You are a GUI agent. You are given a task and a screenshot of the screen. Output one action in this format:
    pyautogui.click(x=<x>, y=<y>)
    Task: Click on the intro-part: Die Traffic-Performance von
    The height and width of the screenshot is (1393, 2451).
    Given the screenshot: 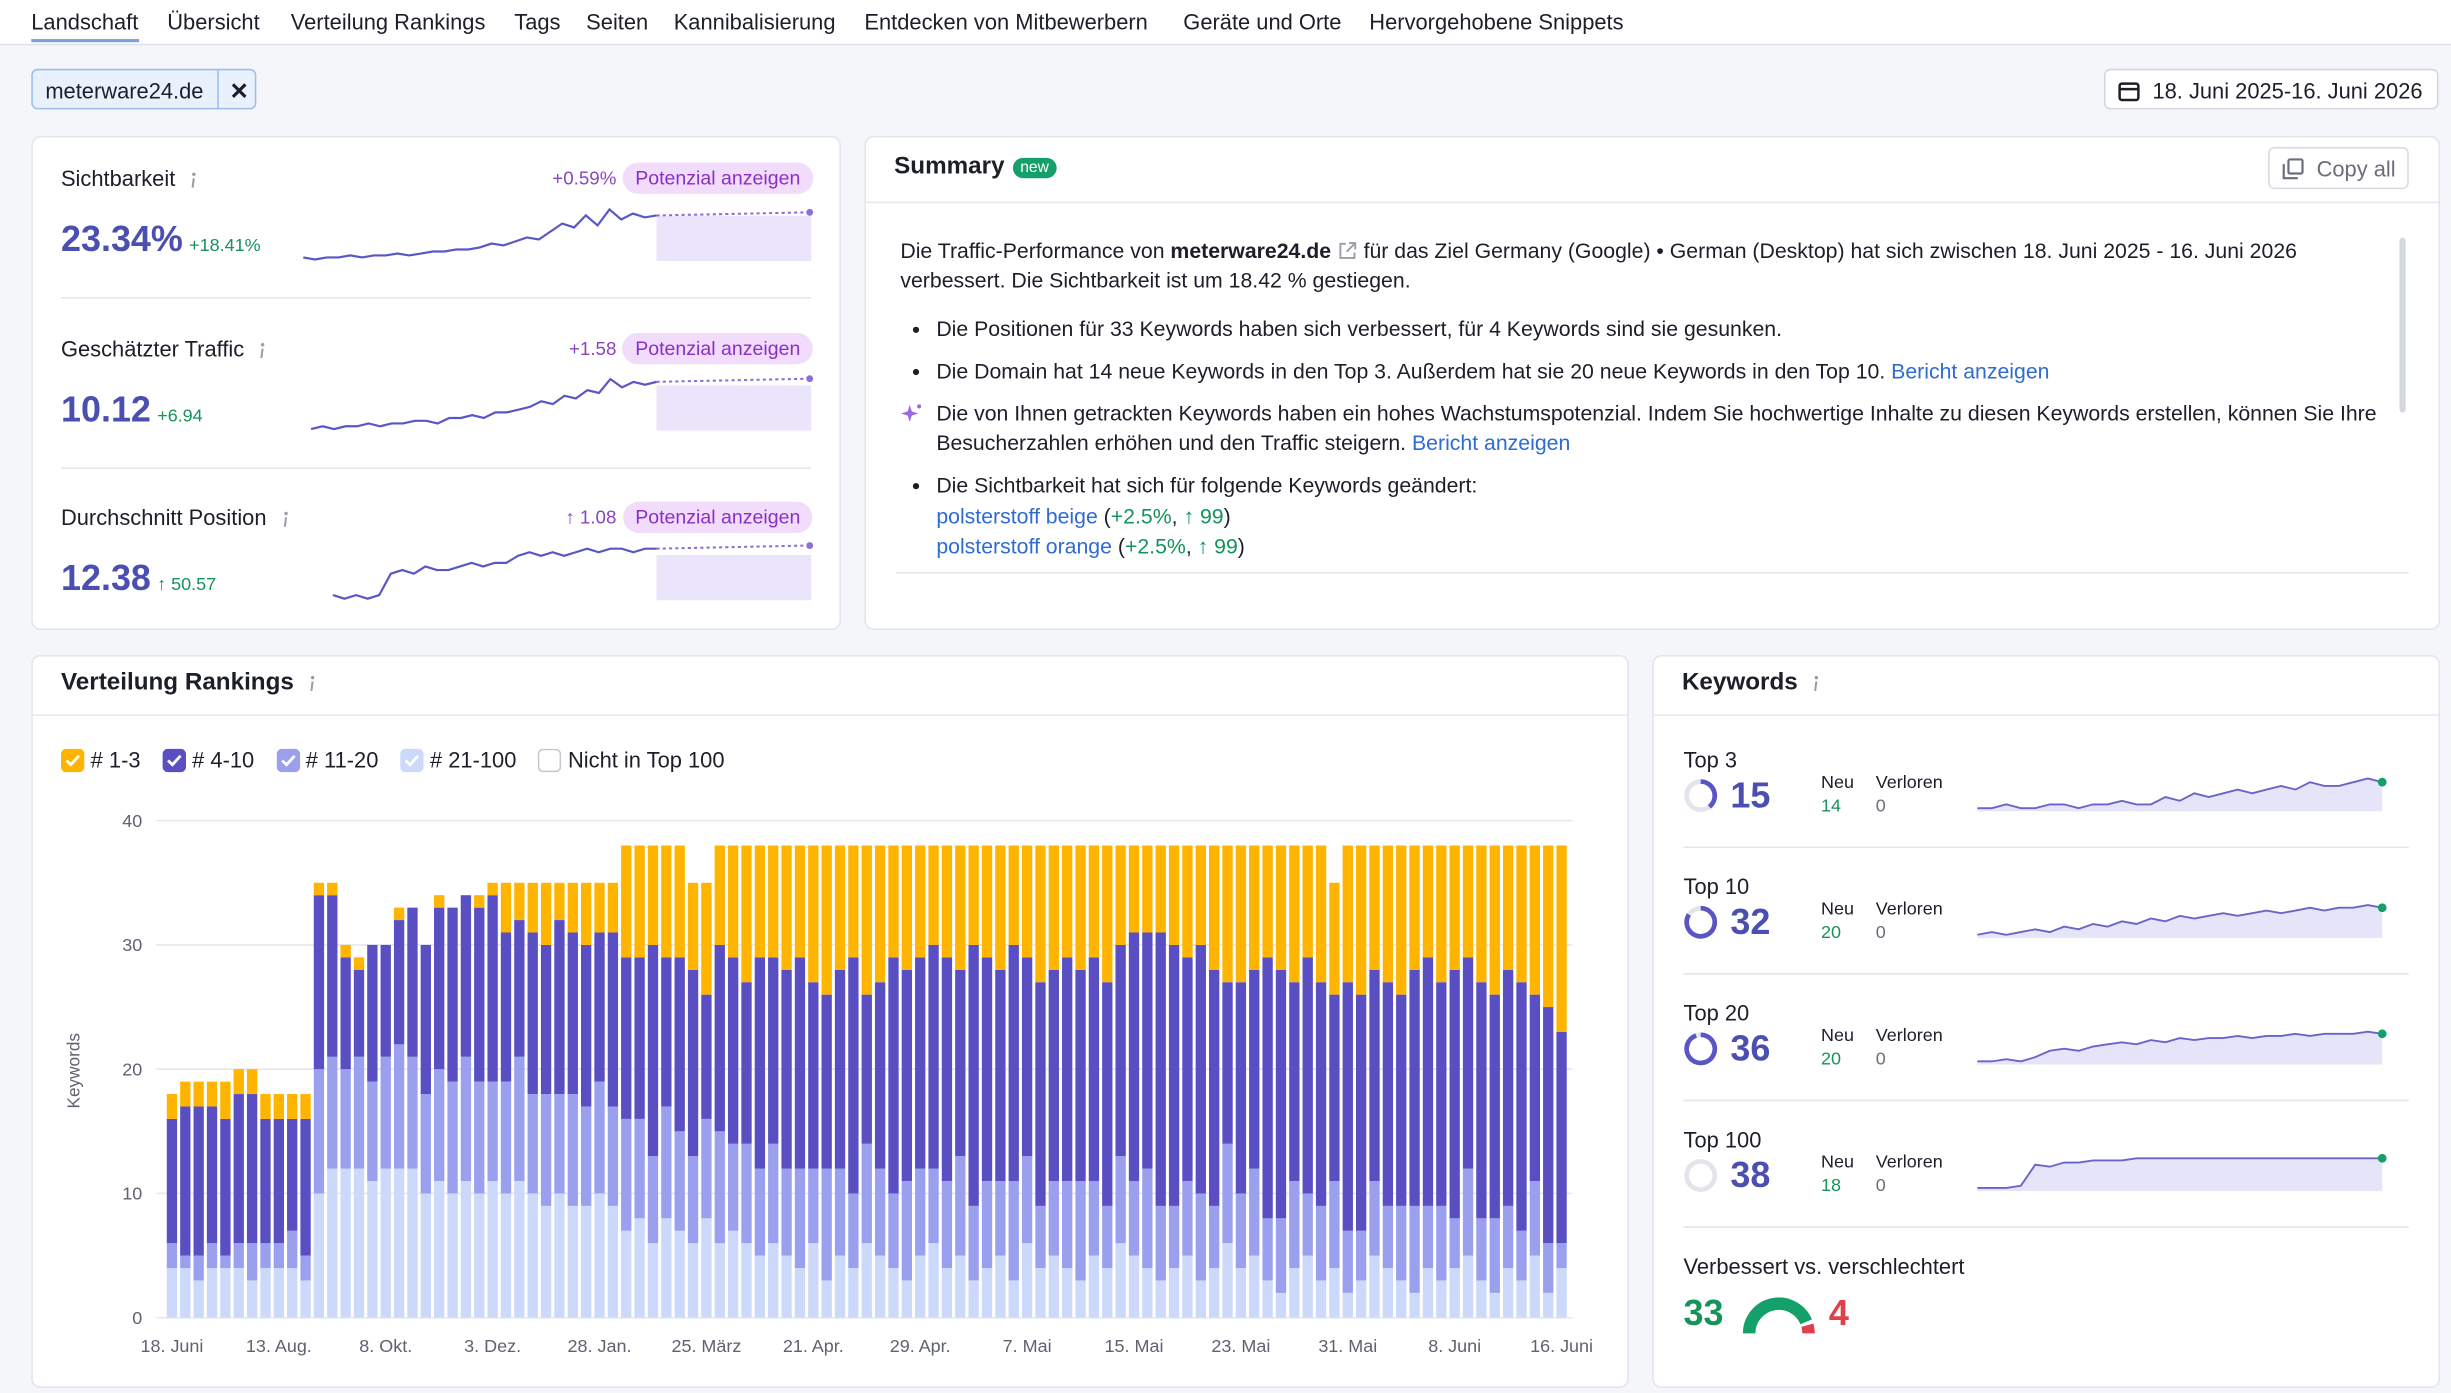 What is the action you would take?
    pyautogui.click(x=1035, y=251)
    